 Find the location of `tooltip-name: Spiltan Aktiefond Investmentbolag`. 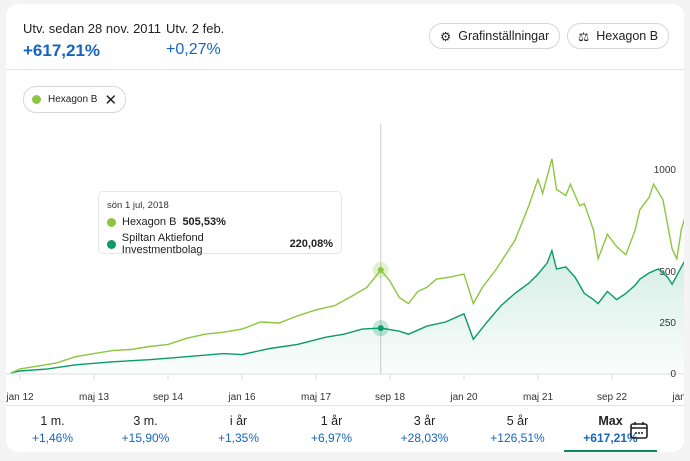

tooltip-name: Spiltan Aktiefond Investmentbolag is located at coordinates (162, 244).